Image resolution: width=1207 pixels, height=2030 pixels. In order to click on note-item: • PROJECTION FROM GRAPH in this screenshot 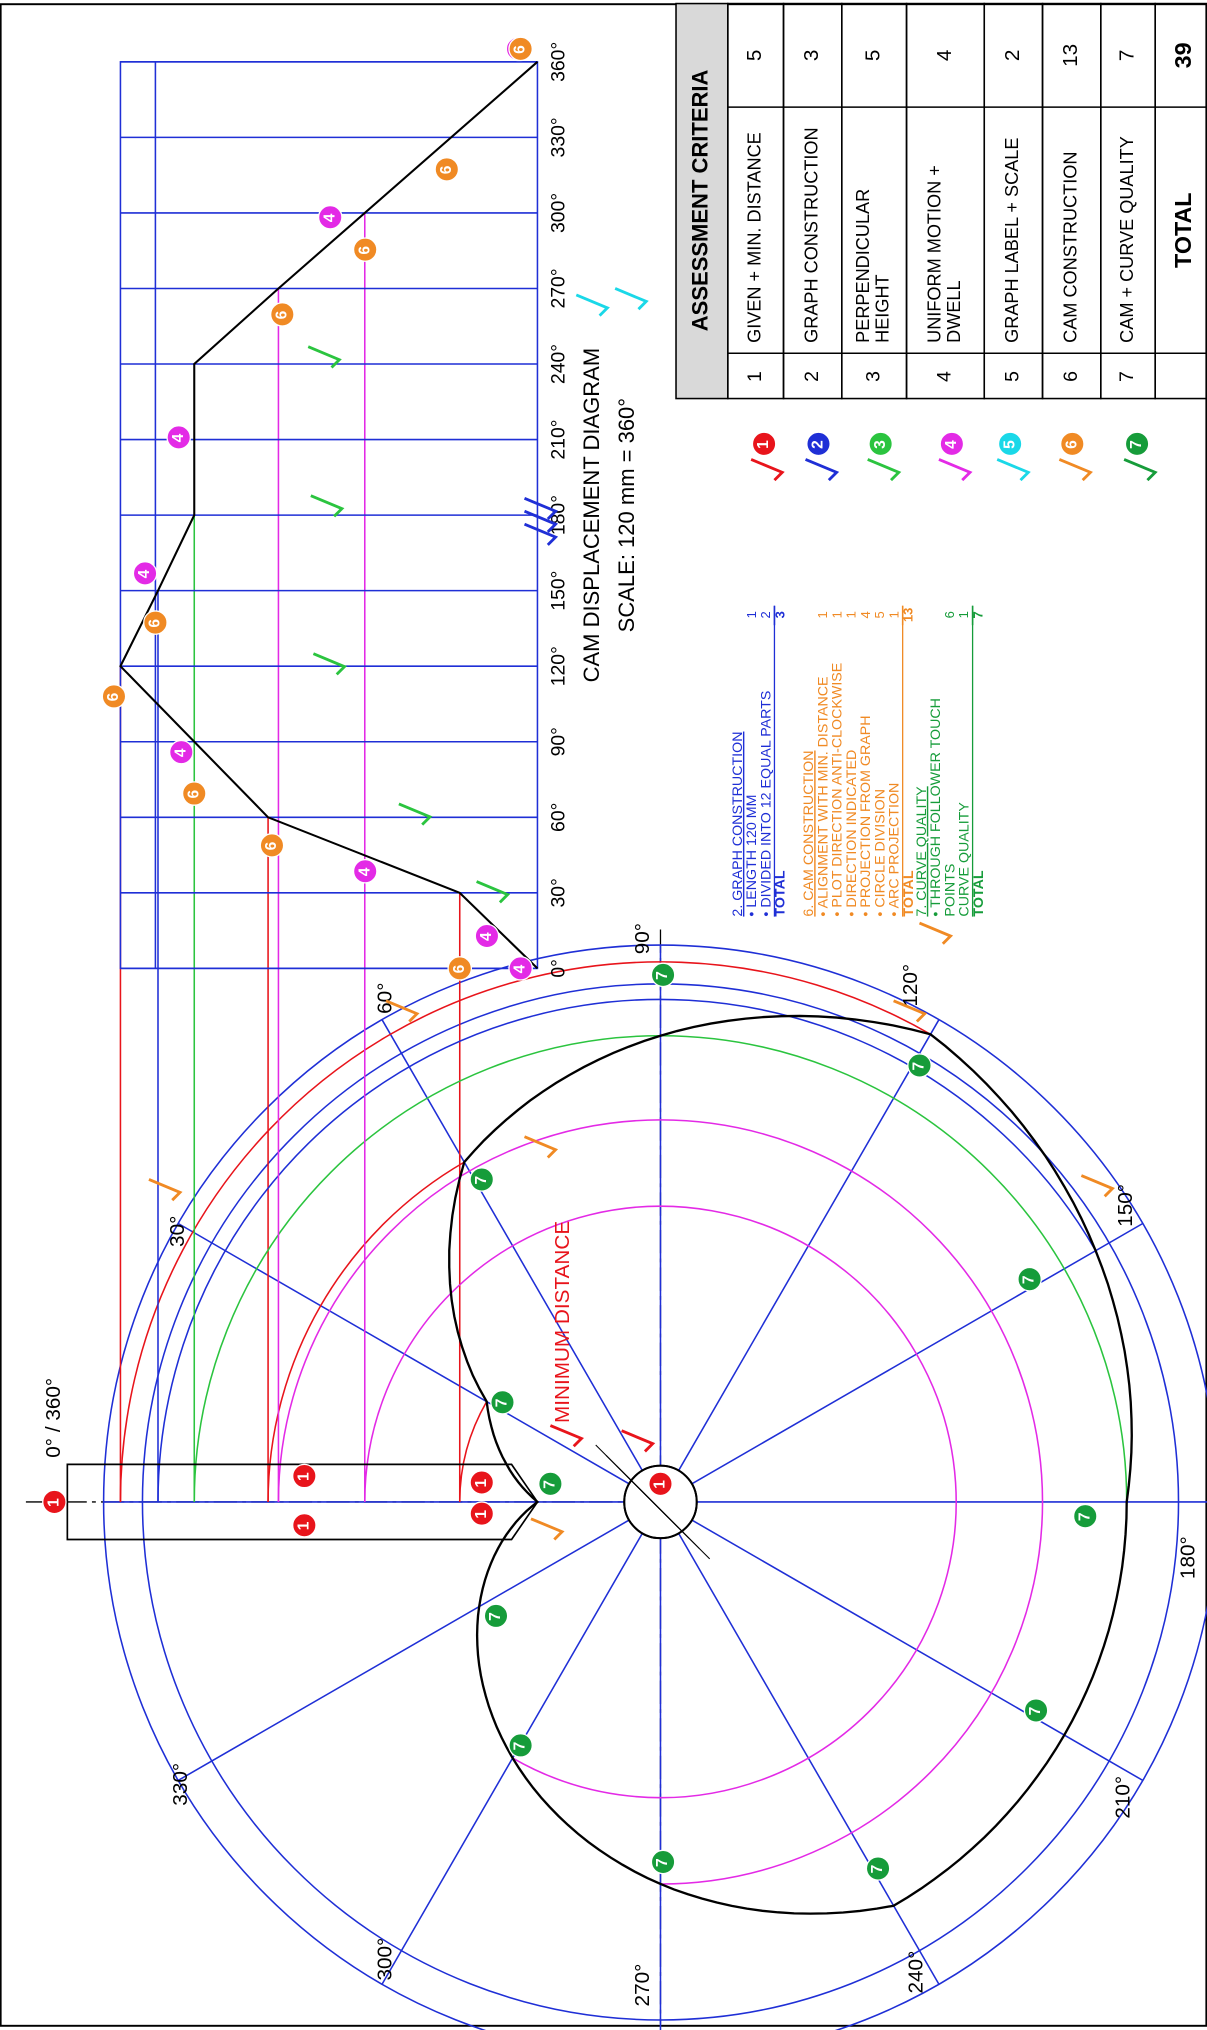, I will do `click(866, 815)`.